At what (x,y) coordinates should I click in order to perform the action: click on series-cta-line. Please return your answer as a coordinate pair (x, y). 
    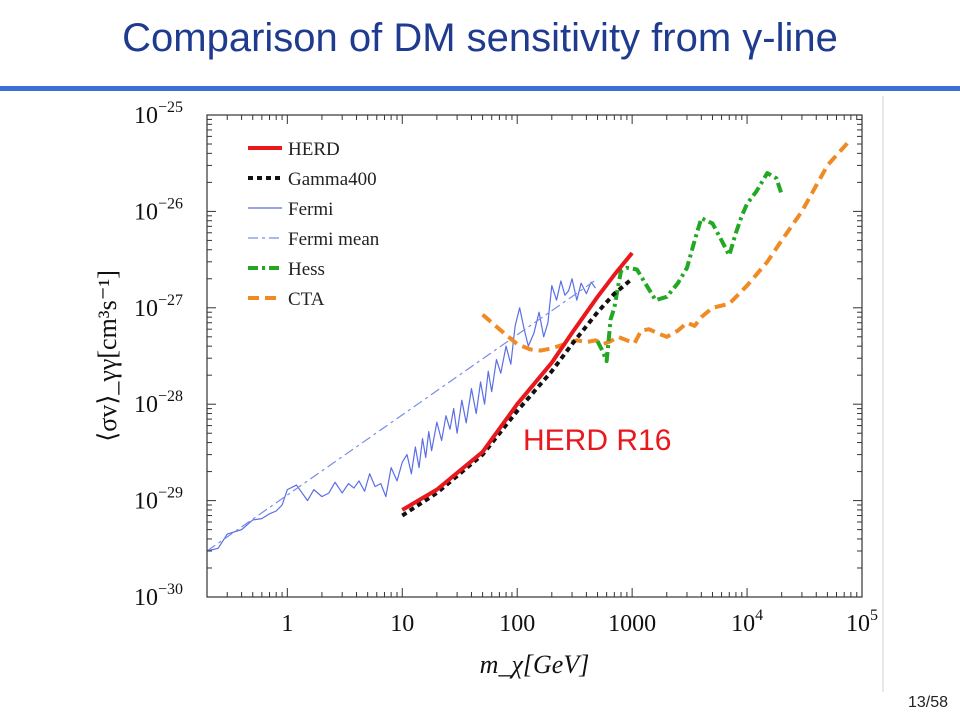
    Looking at the image, I should click on (667, 245).